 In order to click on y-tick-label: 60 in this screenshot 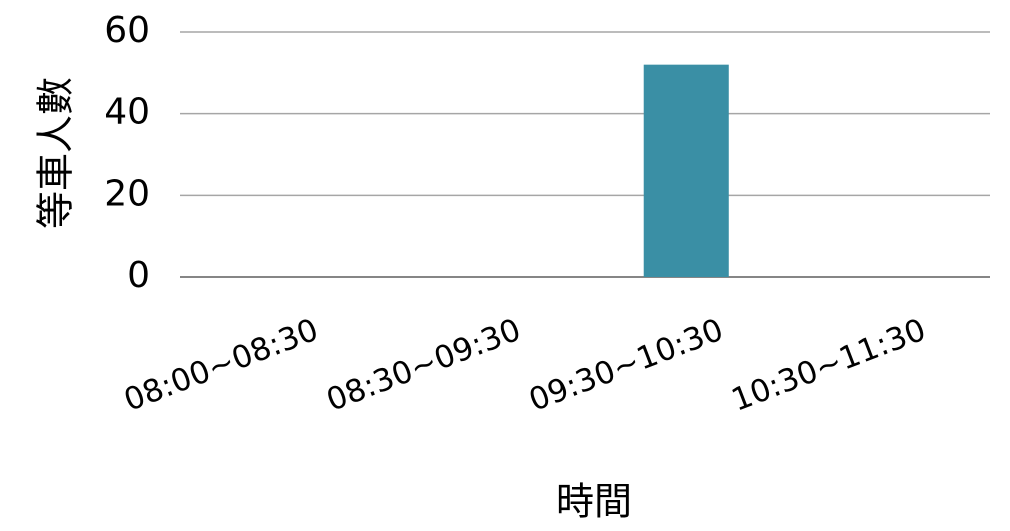, I will do `click(127, 30)`.